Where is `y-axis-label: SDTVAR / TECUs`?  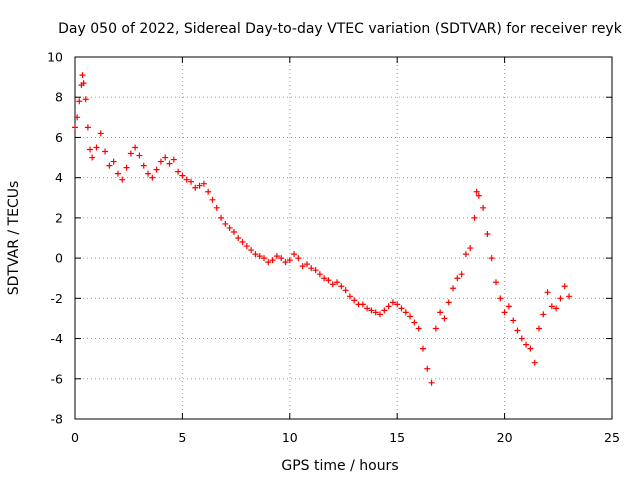
y-axis-label: SDTVAR / TECUs is located at coordinates (14, 238).